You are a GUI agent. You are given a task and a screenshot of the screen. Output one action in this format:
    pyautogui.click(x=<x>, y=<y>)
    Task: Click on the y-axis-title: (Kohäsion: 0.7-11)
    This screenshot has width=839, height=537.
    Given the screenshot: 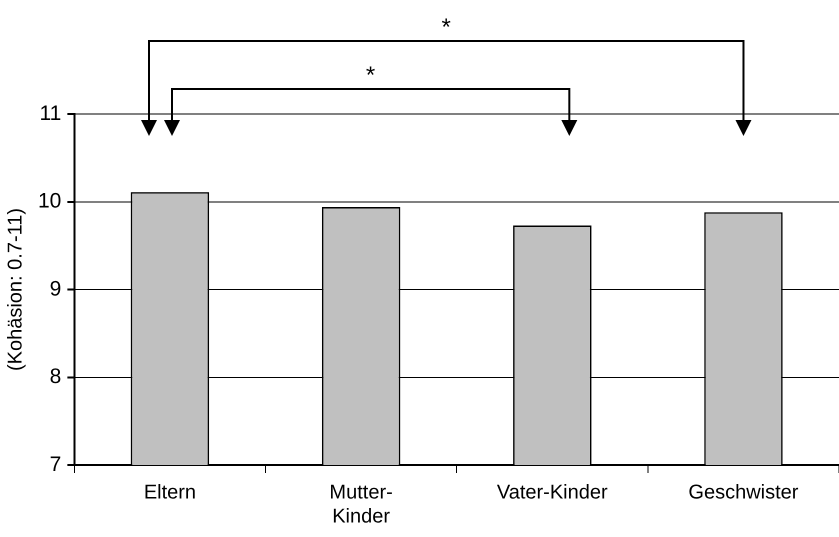 What is the action you would take?
    pyautogui.click(x=15, y=290)
    